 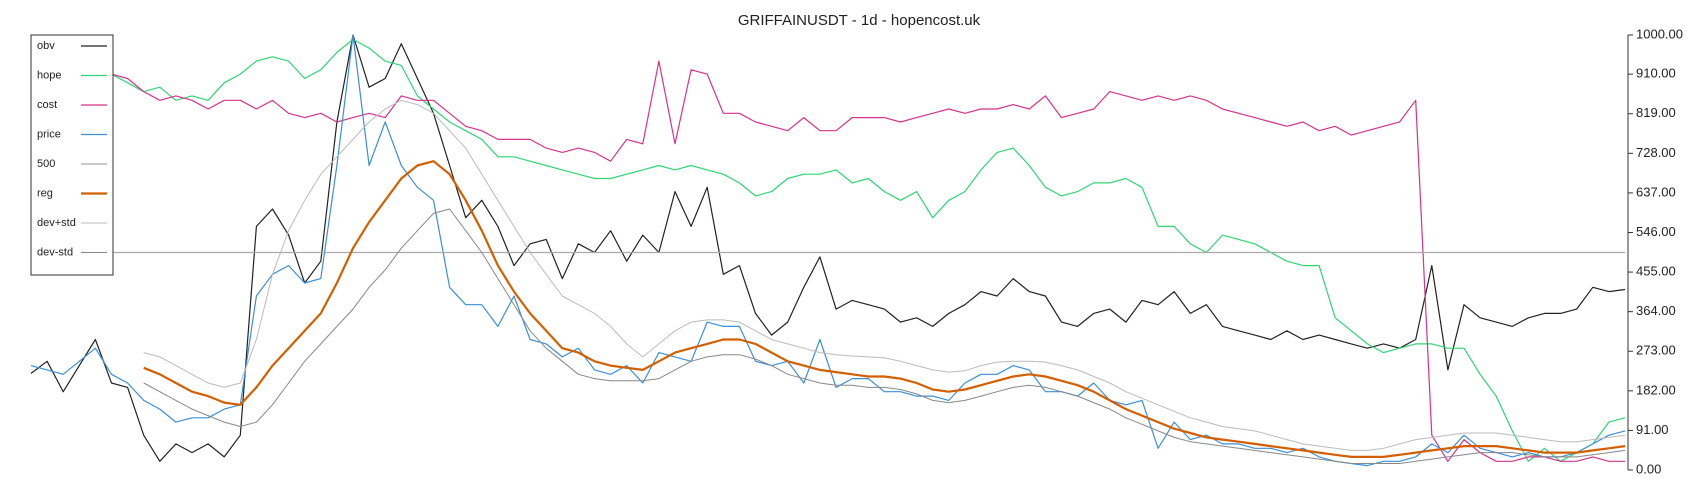 What do you see at coordinates (46, 164) in the screenshot?
I see `legend-label: 500` at bounding box center [46, 164].